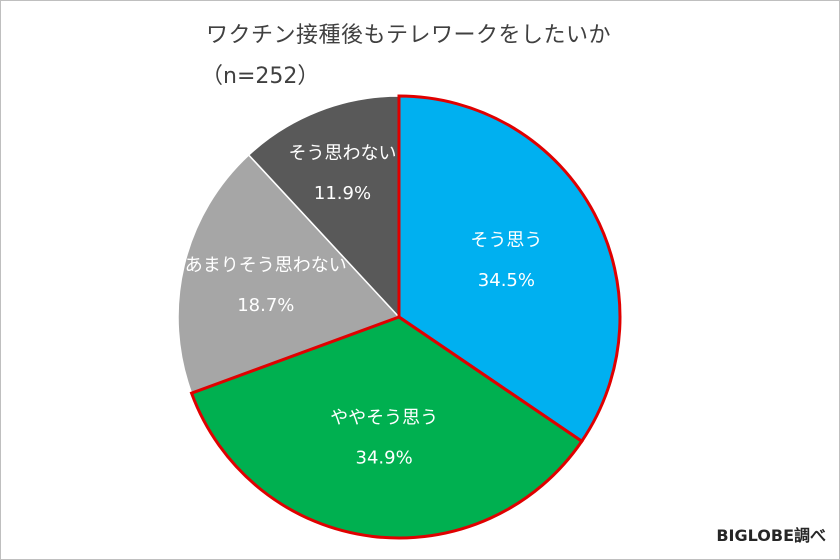 This screenshot has width=840, height=560. I want to click on chart-subtitle: （n=252）, so click(260, 76).